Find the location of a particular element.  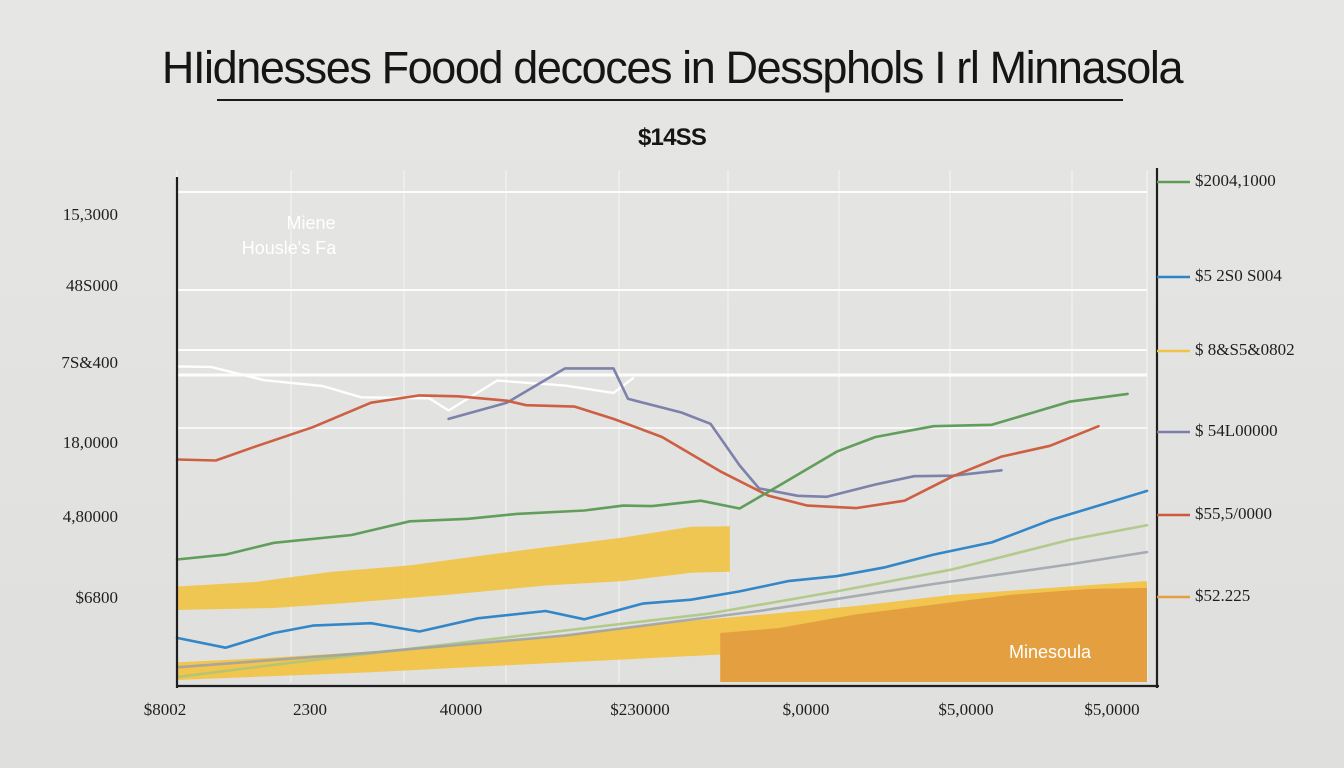

series-line-light-green is located at coordinates (662, 601).